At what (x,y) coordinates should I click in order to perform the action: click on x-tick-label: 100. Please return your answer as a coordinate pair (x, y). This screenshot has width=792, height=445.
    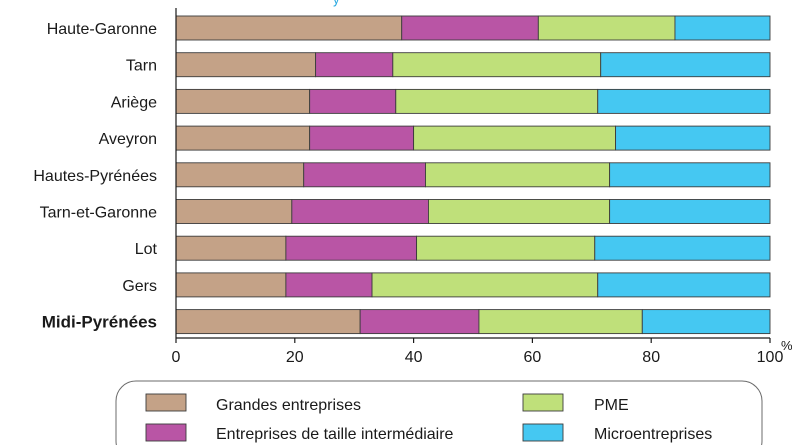
    Looking at the image, I should click on (770, 357).